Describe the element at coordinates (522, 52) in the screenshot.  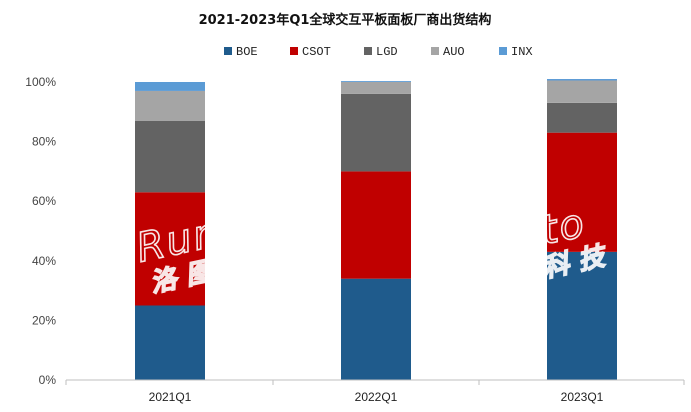
I see `legend-label-inx: INX` at that location.